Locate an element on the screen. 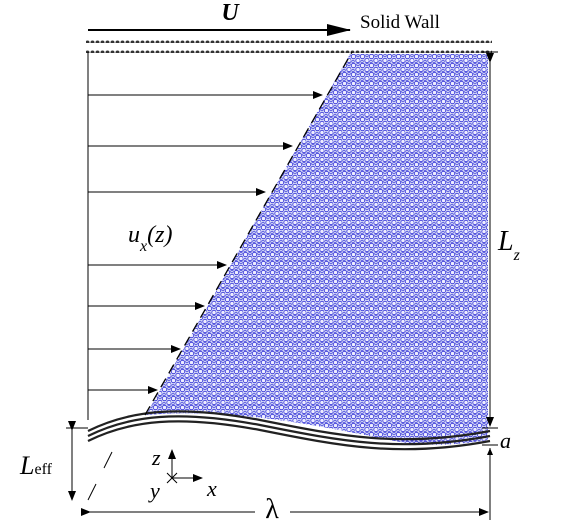  axis-y is located at coordinates (172, 478).